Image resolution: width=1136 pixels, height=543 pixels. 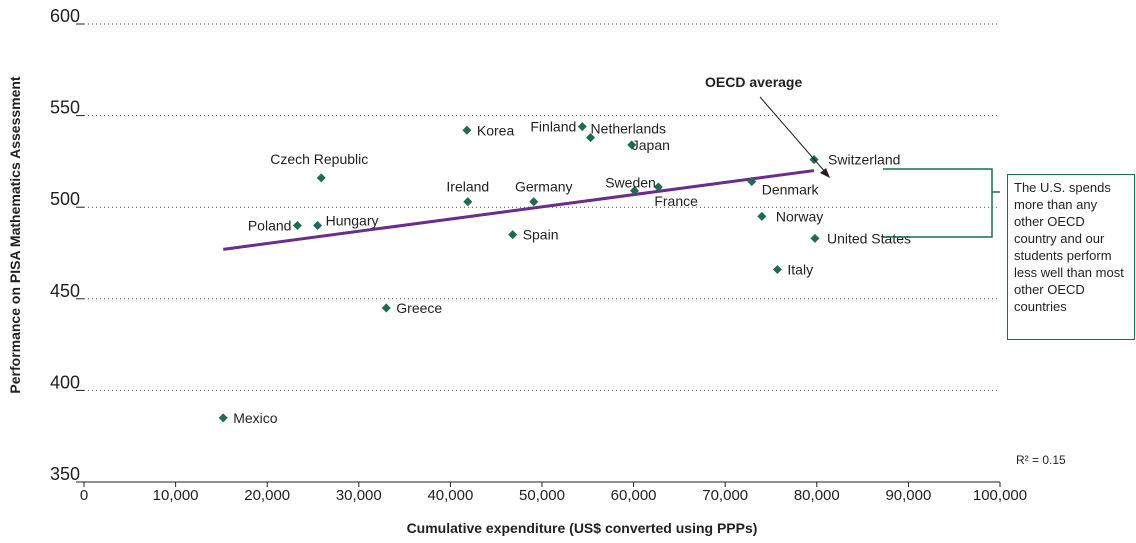 I want to click on y-tick-label-450: 450, so click(x=65, y=291).